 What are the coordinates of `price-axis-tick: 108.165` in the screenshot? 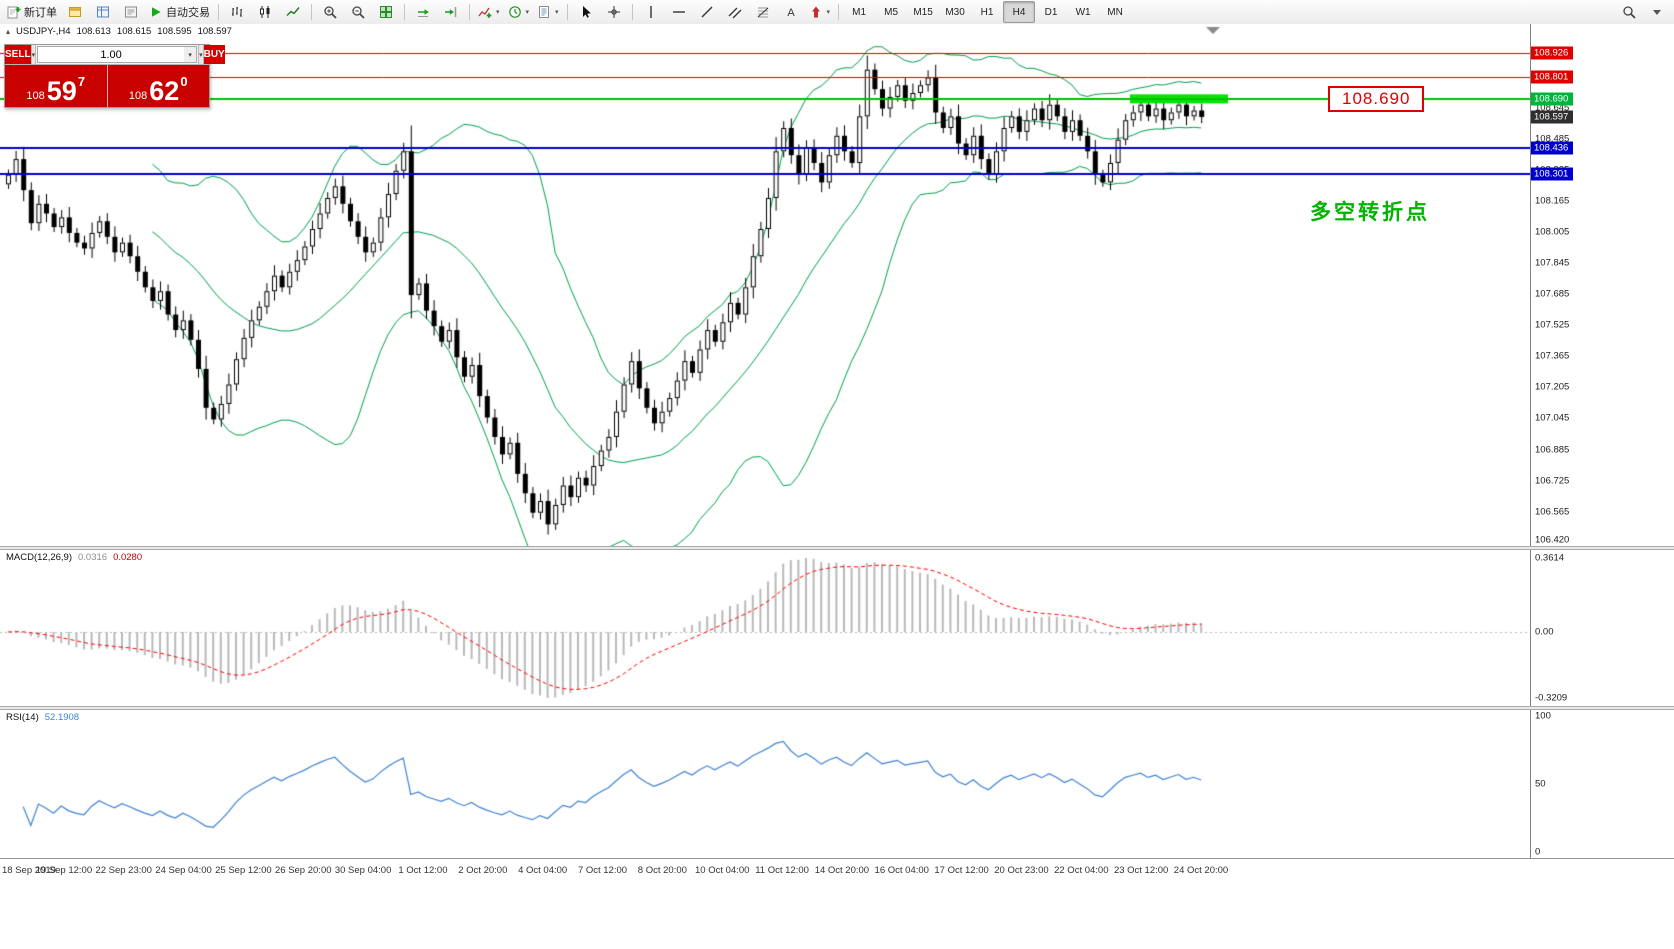 It's located at (1552, 201).